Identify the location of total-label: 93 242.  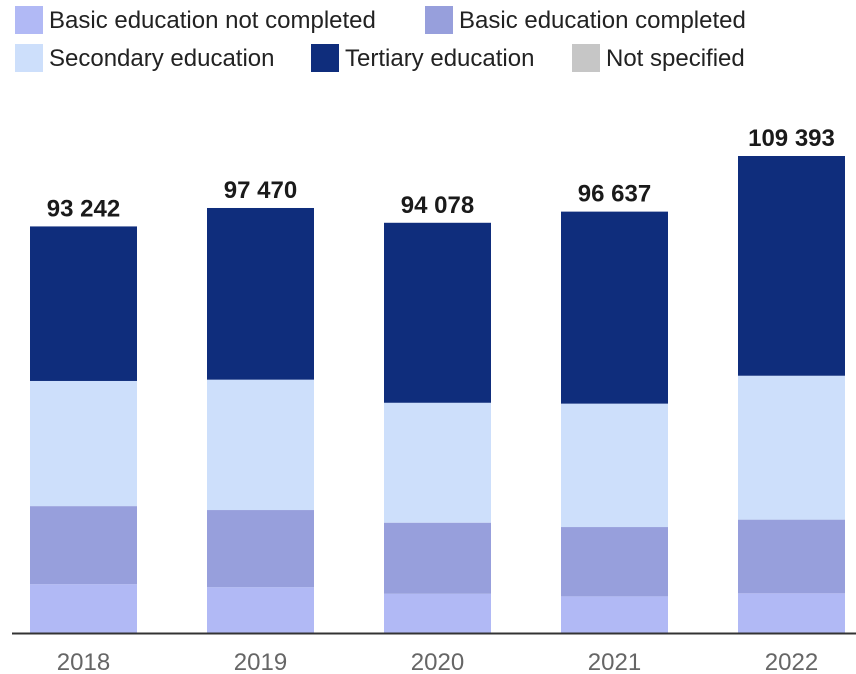
(83, 208).